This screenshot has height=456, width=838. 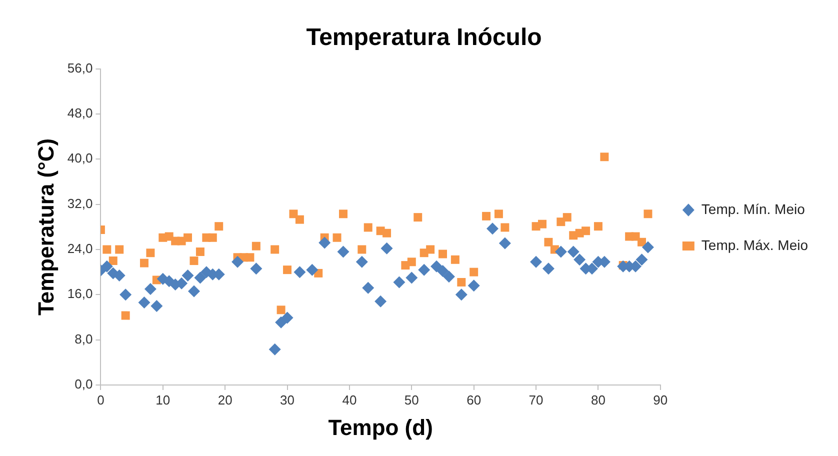 I want to click on x-tick-label: 80, so click(x=598, y=400).